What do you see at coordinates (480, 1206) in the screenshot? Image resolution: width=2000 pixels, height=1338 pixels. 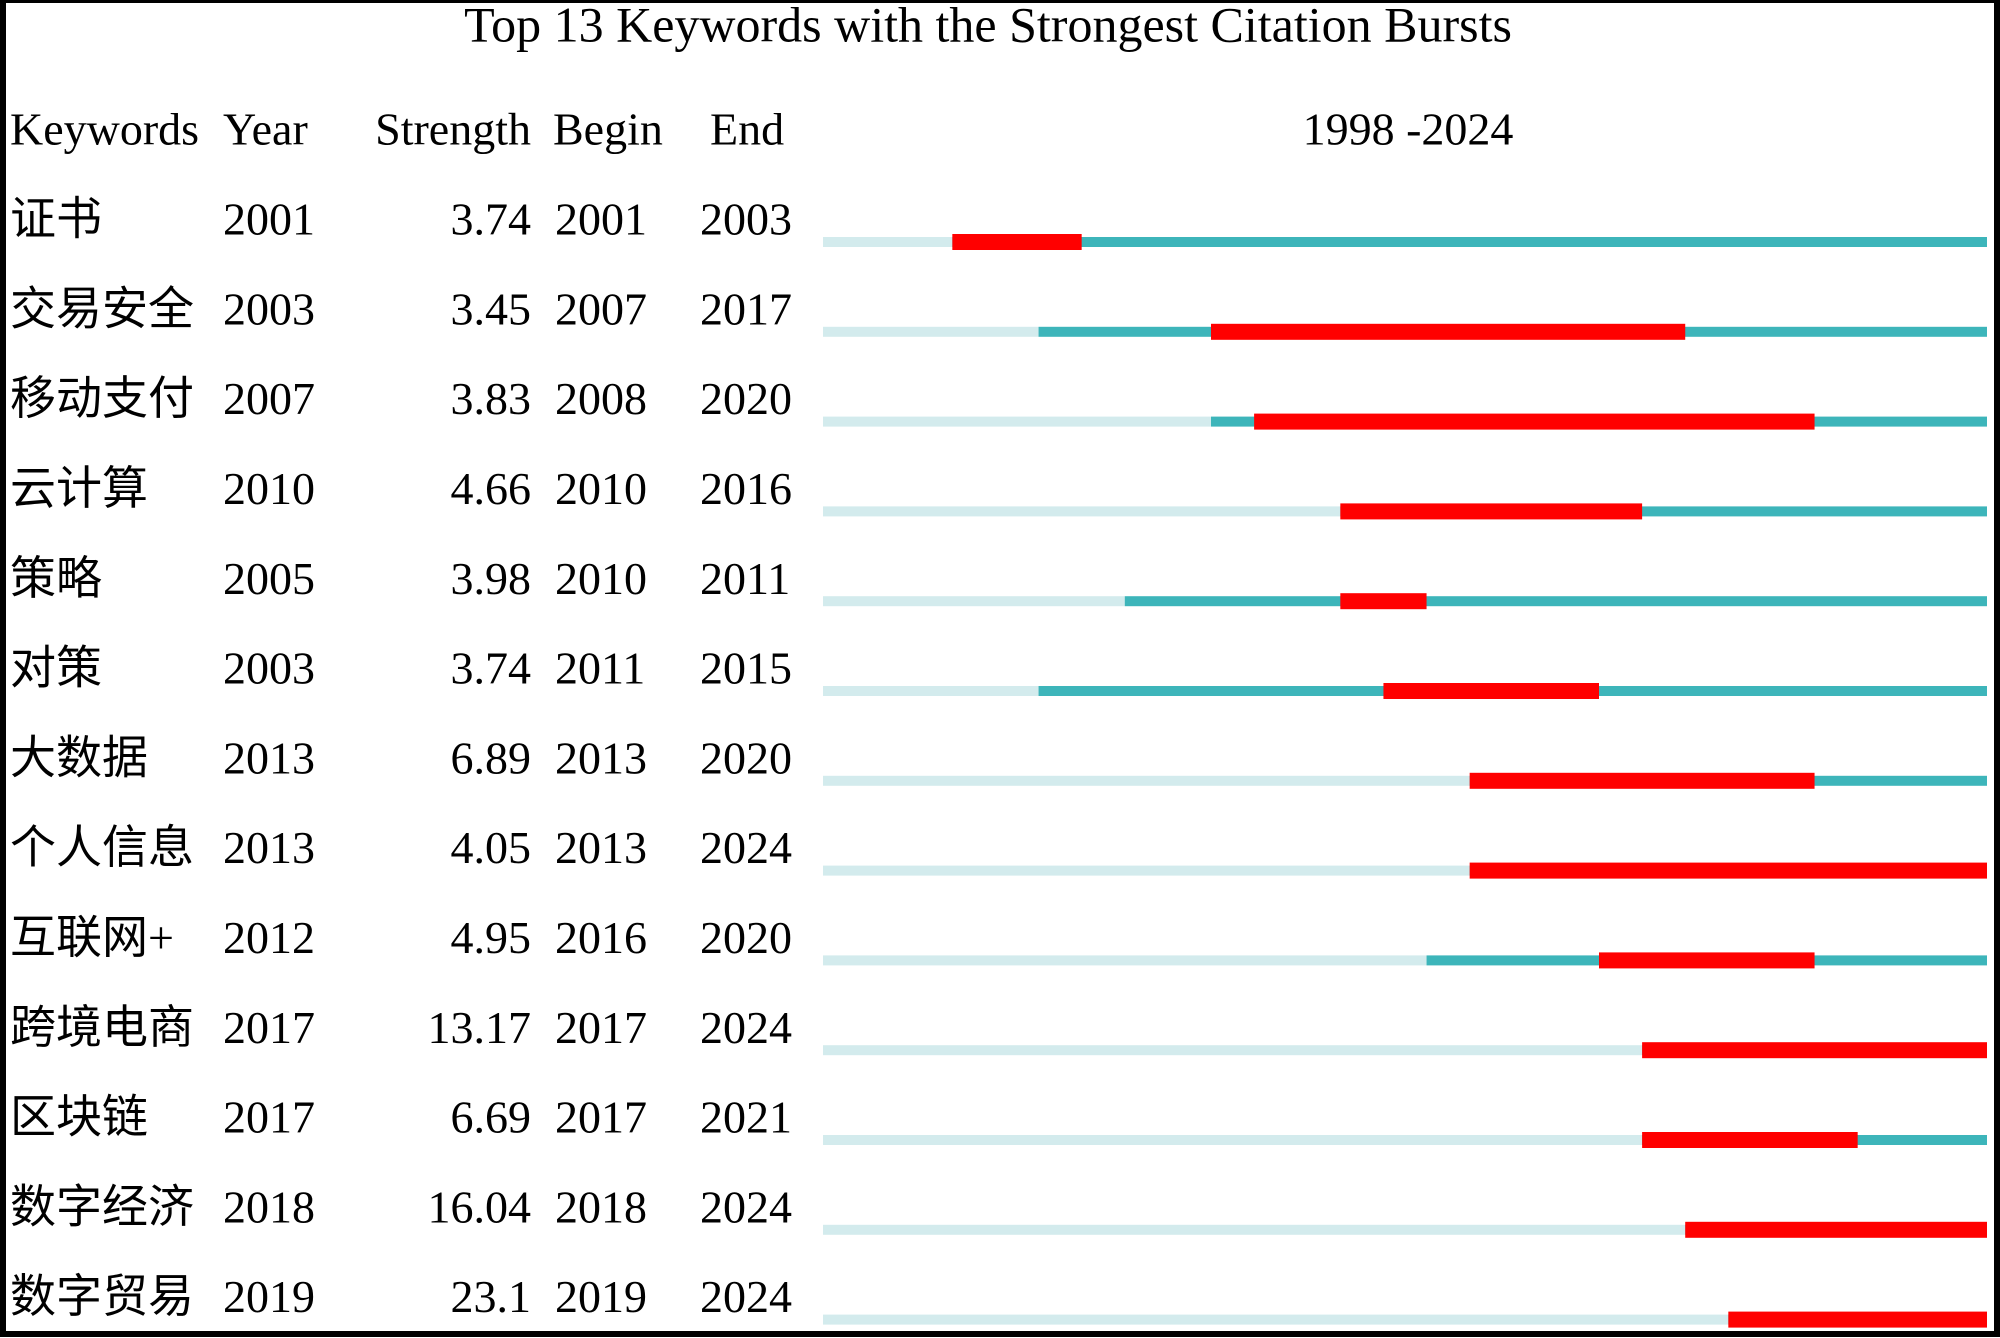 I see `strength: 16.04` at bounding box center [480, 1206].